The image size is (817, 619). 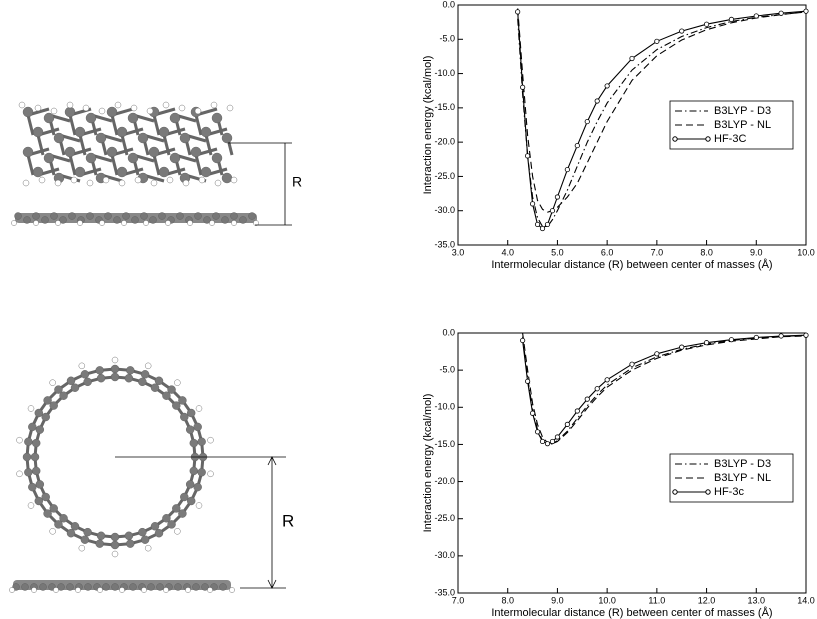 I want to click on x-tick-label: 6.0, so click(x=607, y=252).